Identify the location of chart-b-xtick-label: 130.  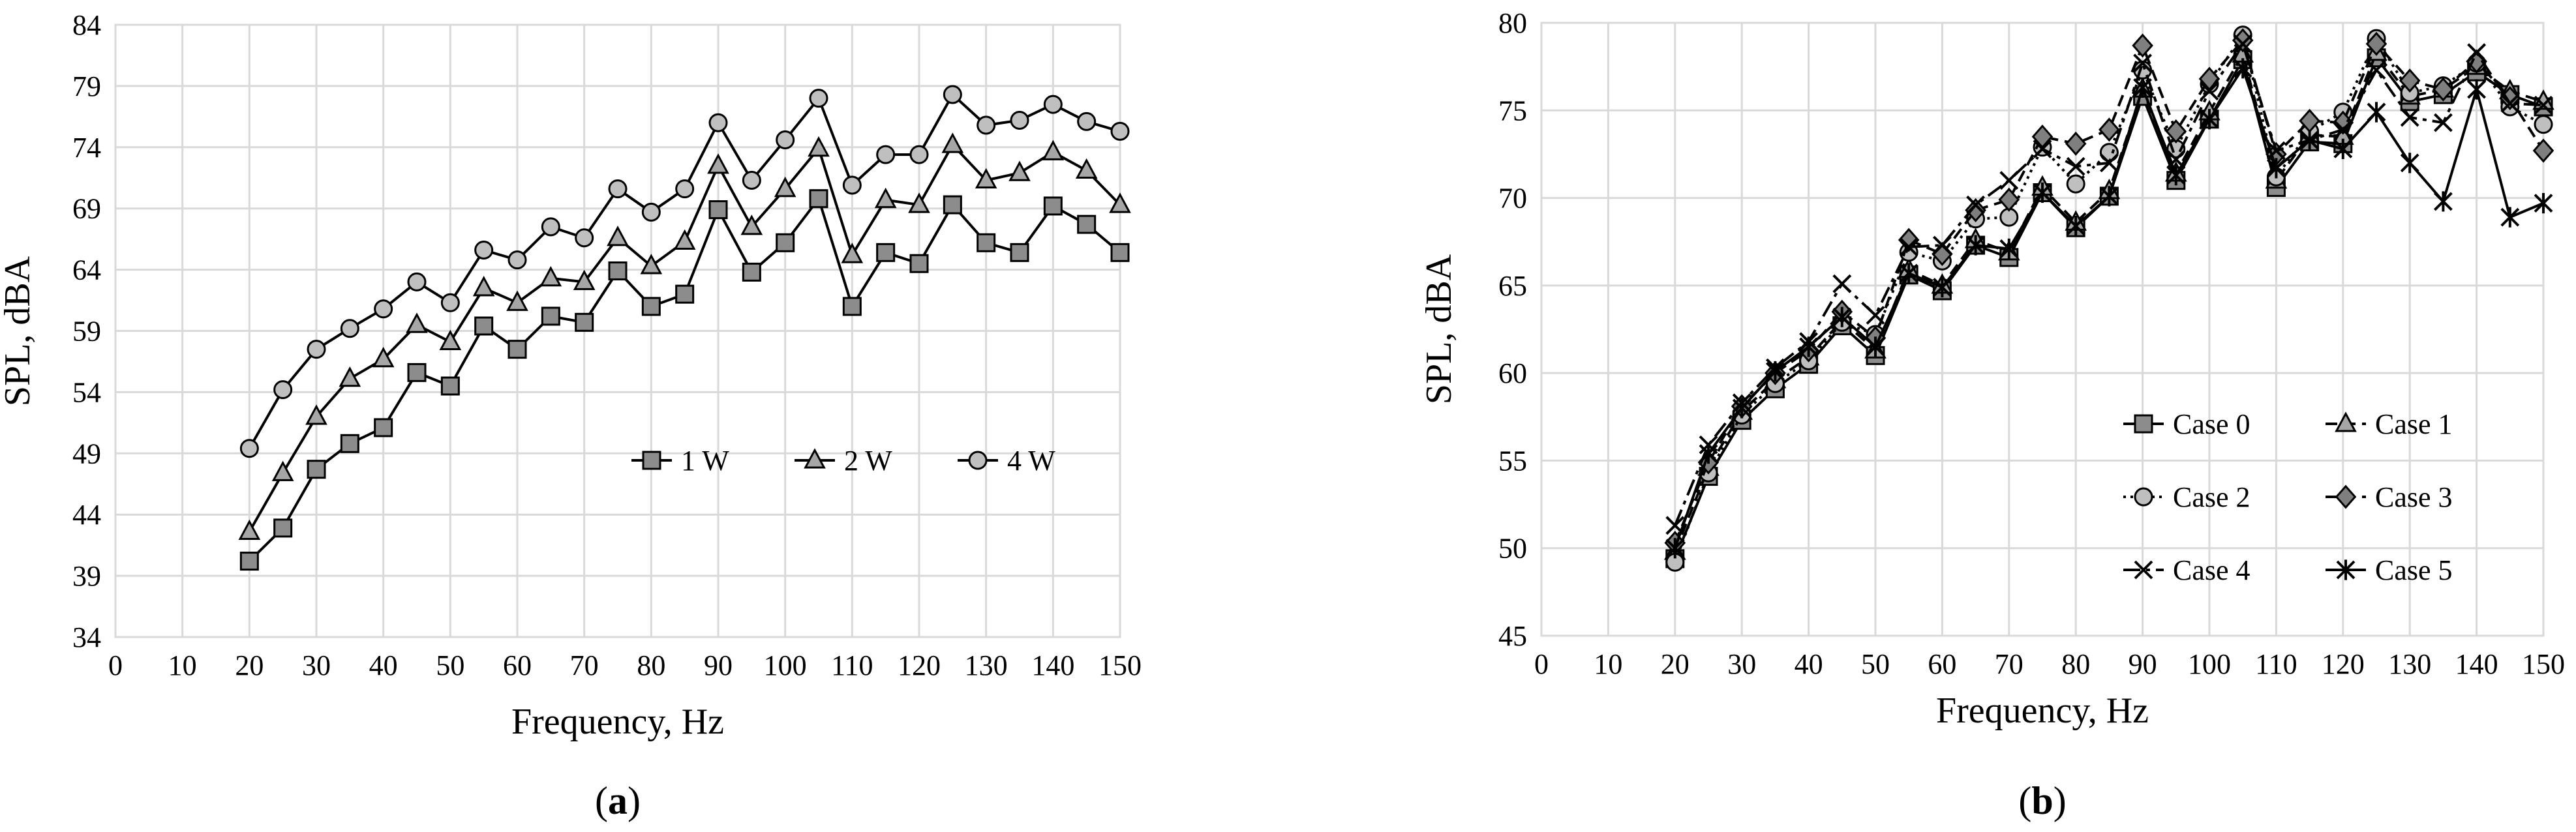
(2410, 664).